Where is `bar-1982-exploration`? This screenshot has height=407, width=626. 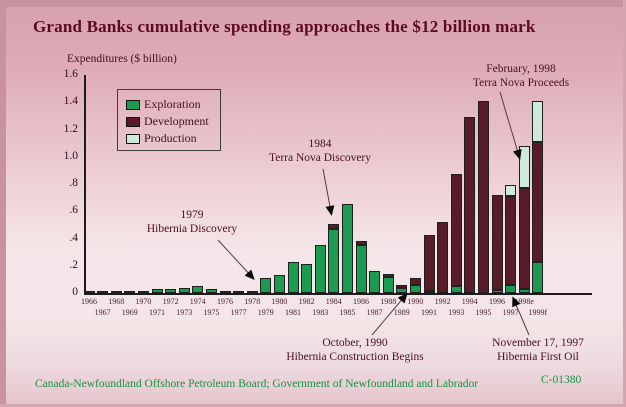 bar-1982-exploration is located at coordinates (307, 278).